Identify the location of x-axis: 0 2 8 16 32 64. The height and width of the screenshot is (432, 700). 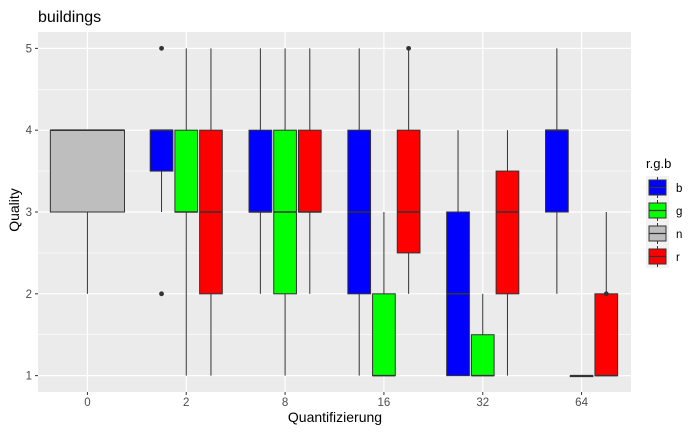
(336, 400).